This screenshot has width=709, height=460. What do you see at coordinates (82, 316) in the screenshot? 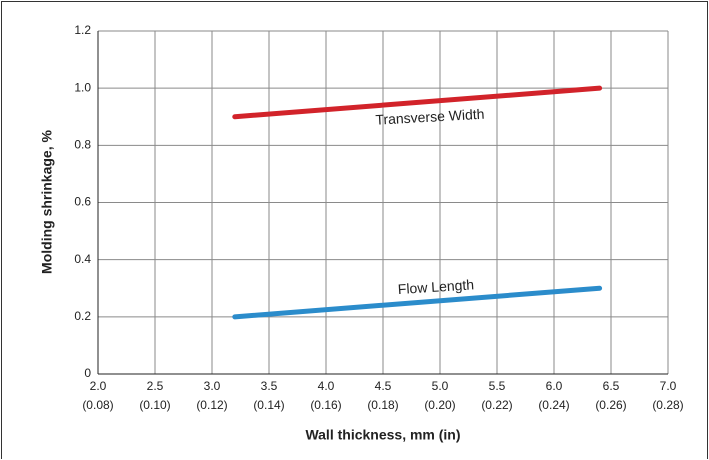
I see `y-tick-label: 0.2` at bounding box center [82, 316].